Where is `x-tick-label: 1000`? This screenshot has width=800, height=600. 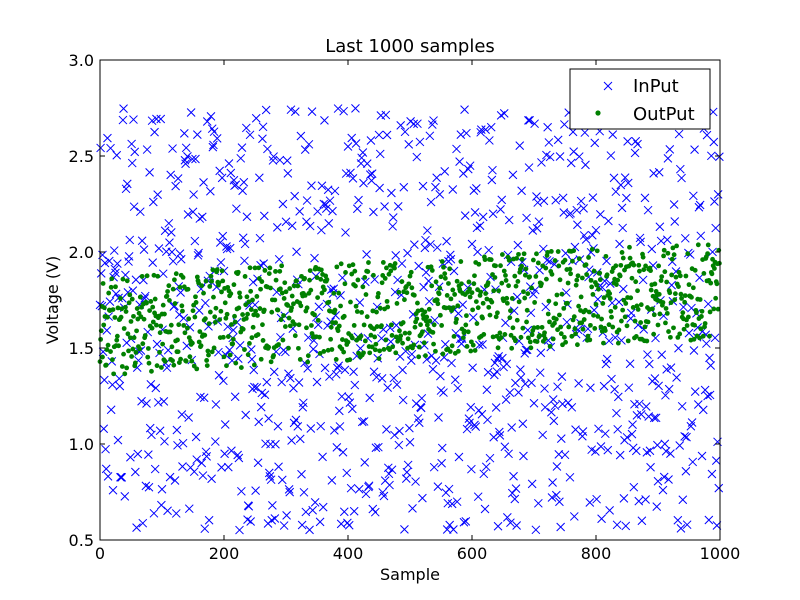 x-tick-label: 1000 is located at coordinates (720, 553).